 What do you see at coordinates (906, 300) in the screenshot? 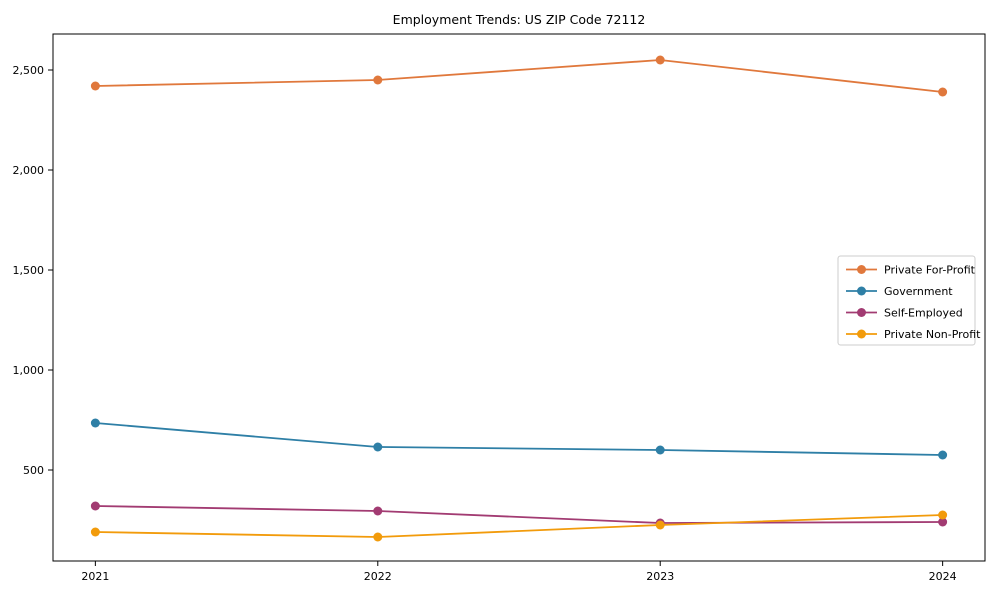
I see `legend-box` at bounding box center [906, 300].